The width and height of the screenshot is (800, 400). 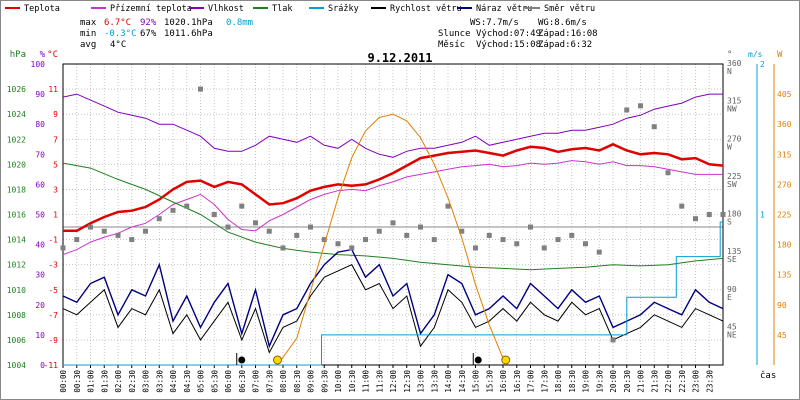 What do you see at coordinates (283, 381) in the screenshot?
I see `x-tick-label: 08:00` at bounding box center [283, 381].